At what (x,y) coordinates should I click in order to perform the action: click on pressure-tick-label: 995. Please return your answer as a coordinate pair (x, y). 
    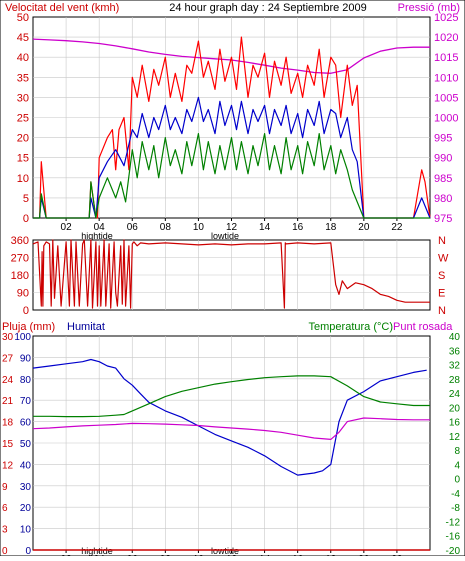
    Looking at the image, I should click on (443, 139).